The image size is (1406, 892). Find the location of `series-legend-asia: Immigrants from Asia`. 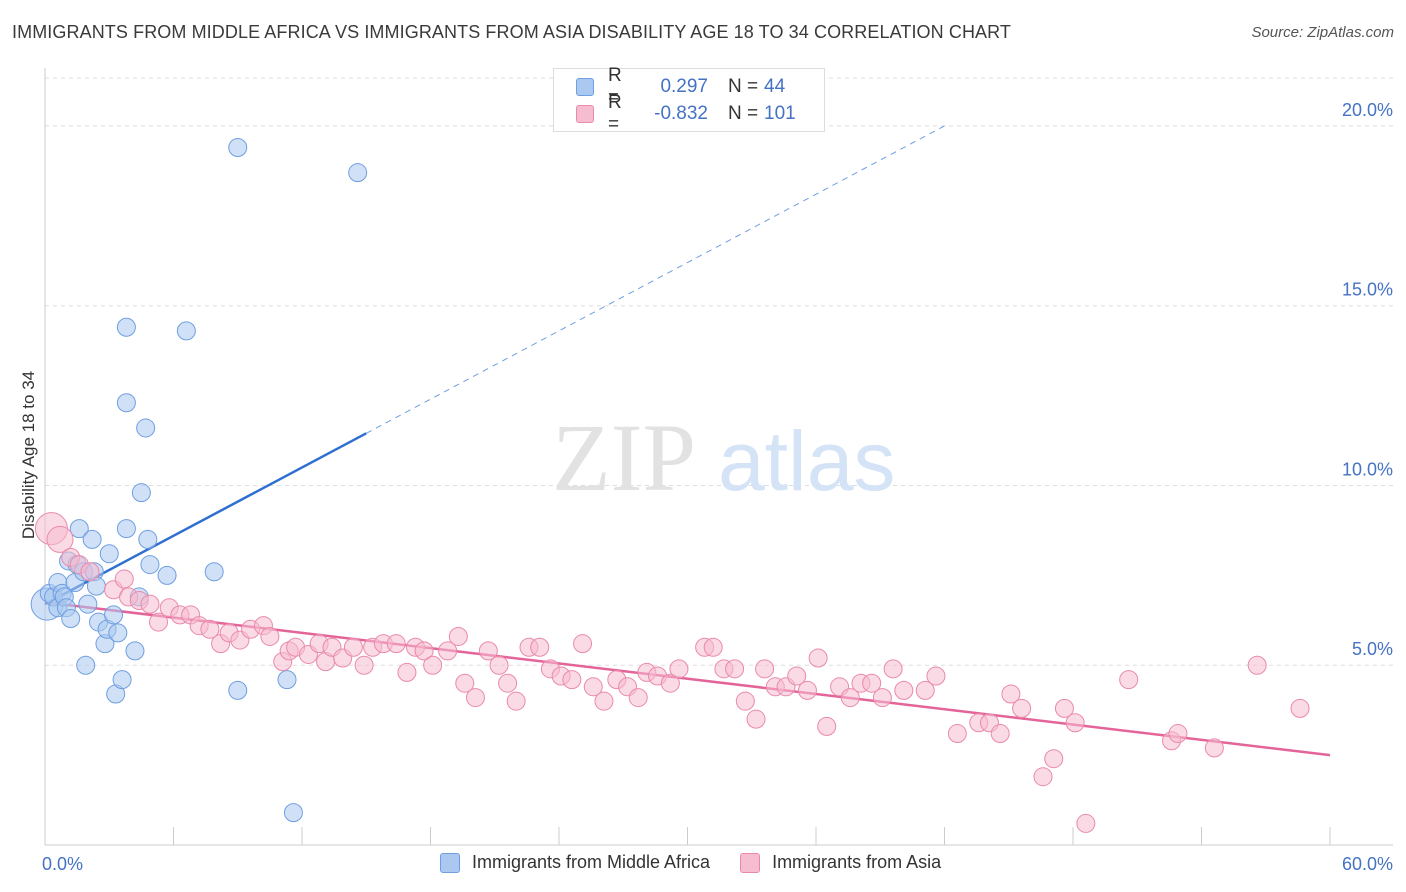

series-legend-asia: Immigrants from Asia is located at coordinates (840, 862).